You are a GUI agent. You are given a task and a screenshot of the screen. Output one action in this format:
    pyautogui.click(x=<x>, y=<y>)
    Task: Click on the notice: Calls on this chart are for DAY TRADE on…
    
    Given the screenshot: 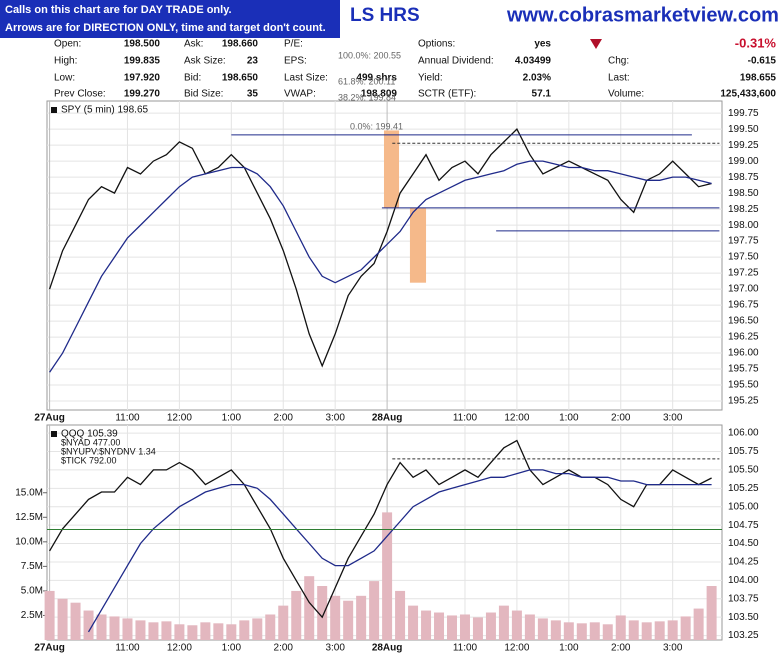 What is the action you would take?
    pyautogui.click(x=118, y=10)
    